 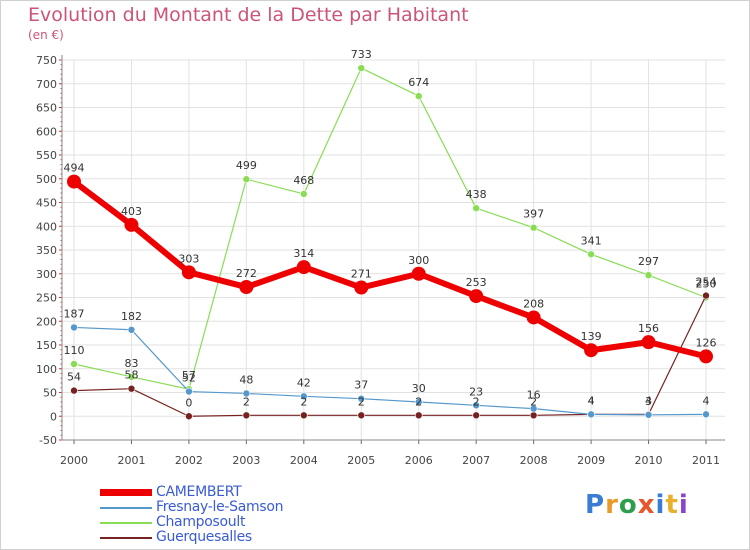 What do you see at coordinates (361, 54) in the screenshot?
I see `data-label: 733` at bounding box center [361, 54].